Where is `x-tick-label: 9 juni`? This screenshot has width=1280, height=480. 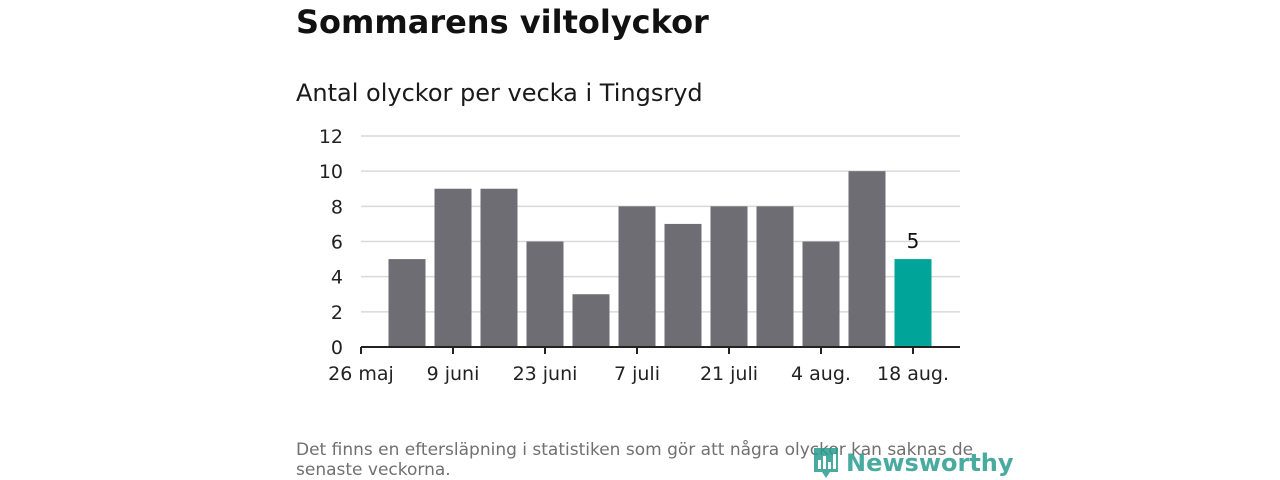 x-tick-label: 9 juni is located at coordinates (453, 374).